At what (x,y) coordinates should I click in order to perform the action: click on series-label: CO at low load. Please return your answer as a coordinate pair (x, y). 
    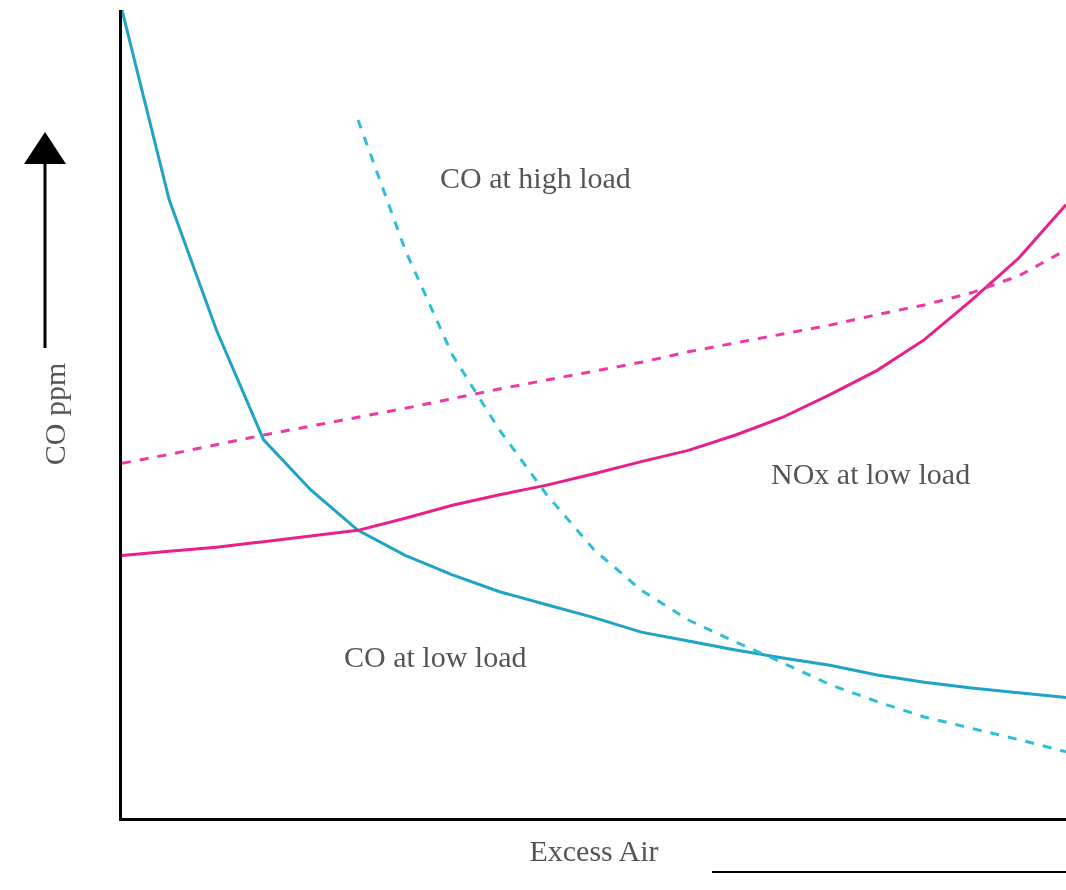
    Looking at the image, I should click on (435, 656).